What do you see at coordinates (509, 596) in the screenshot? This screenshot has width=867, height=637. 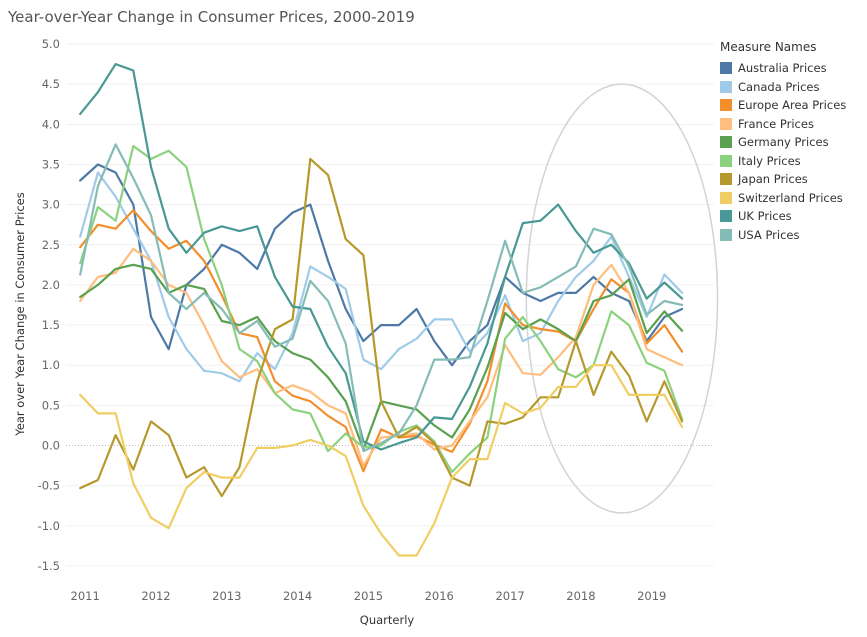 I see `x-tick-label: 2017` at bounding box center [509, 596].